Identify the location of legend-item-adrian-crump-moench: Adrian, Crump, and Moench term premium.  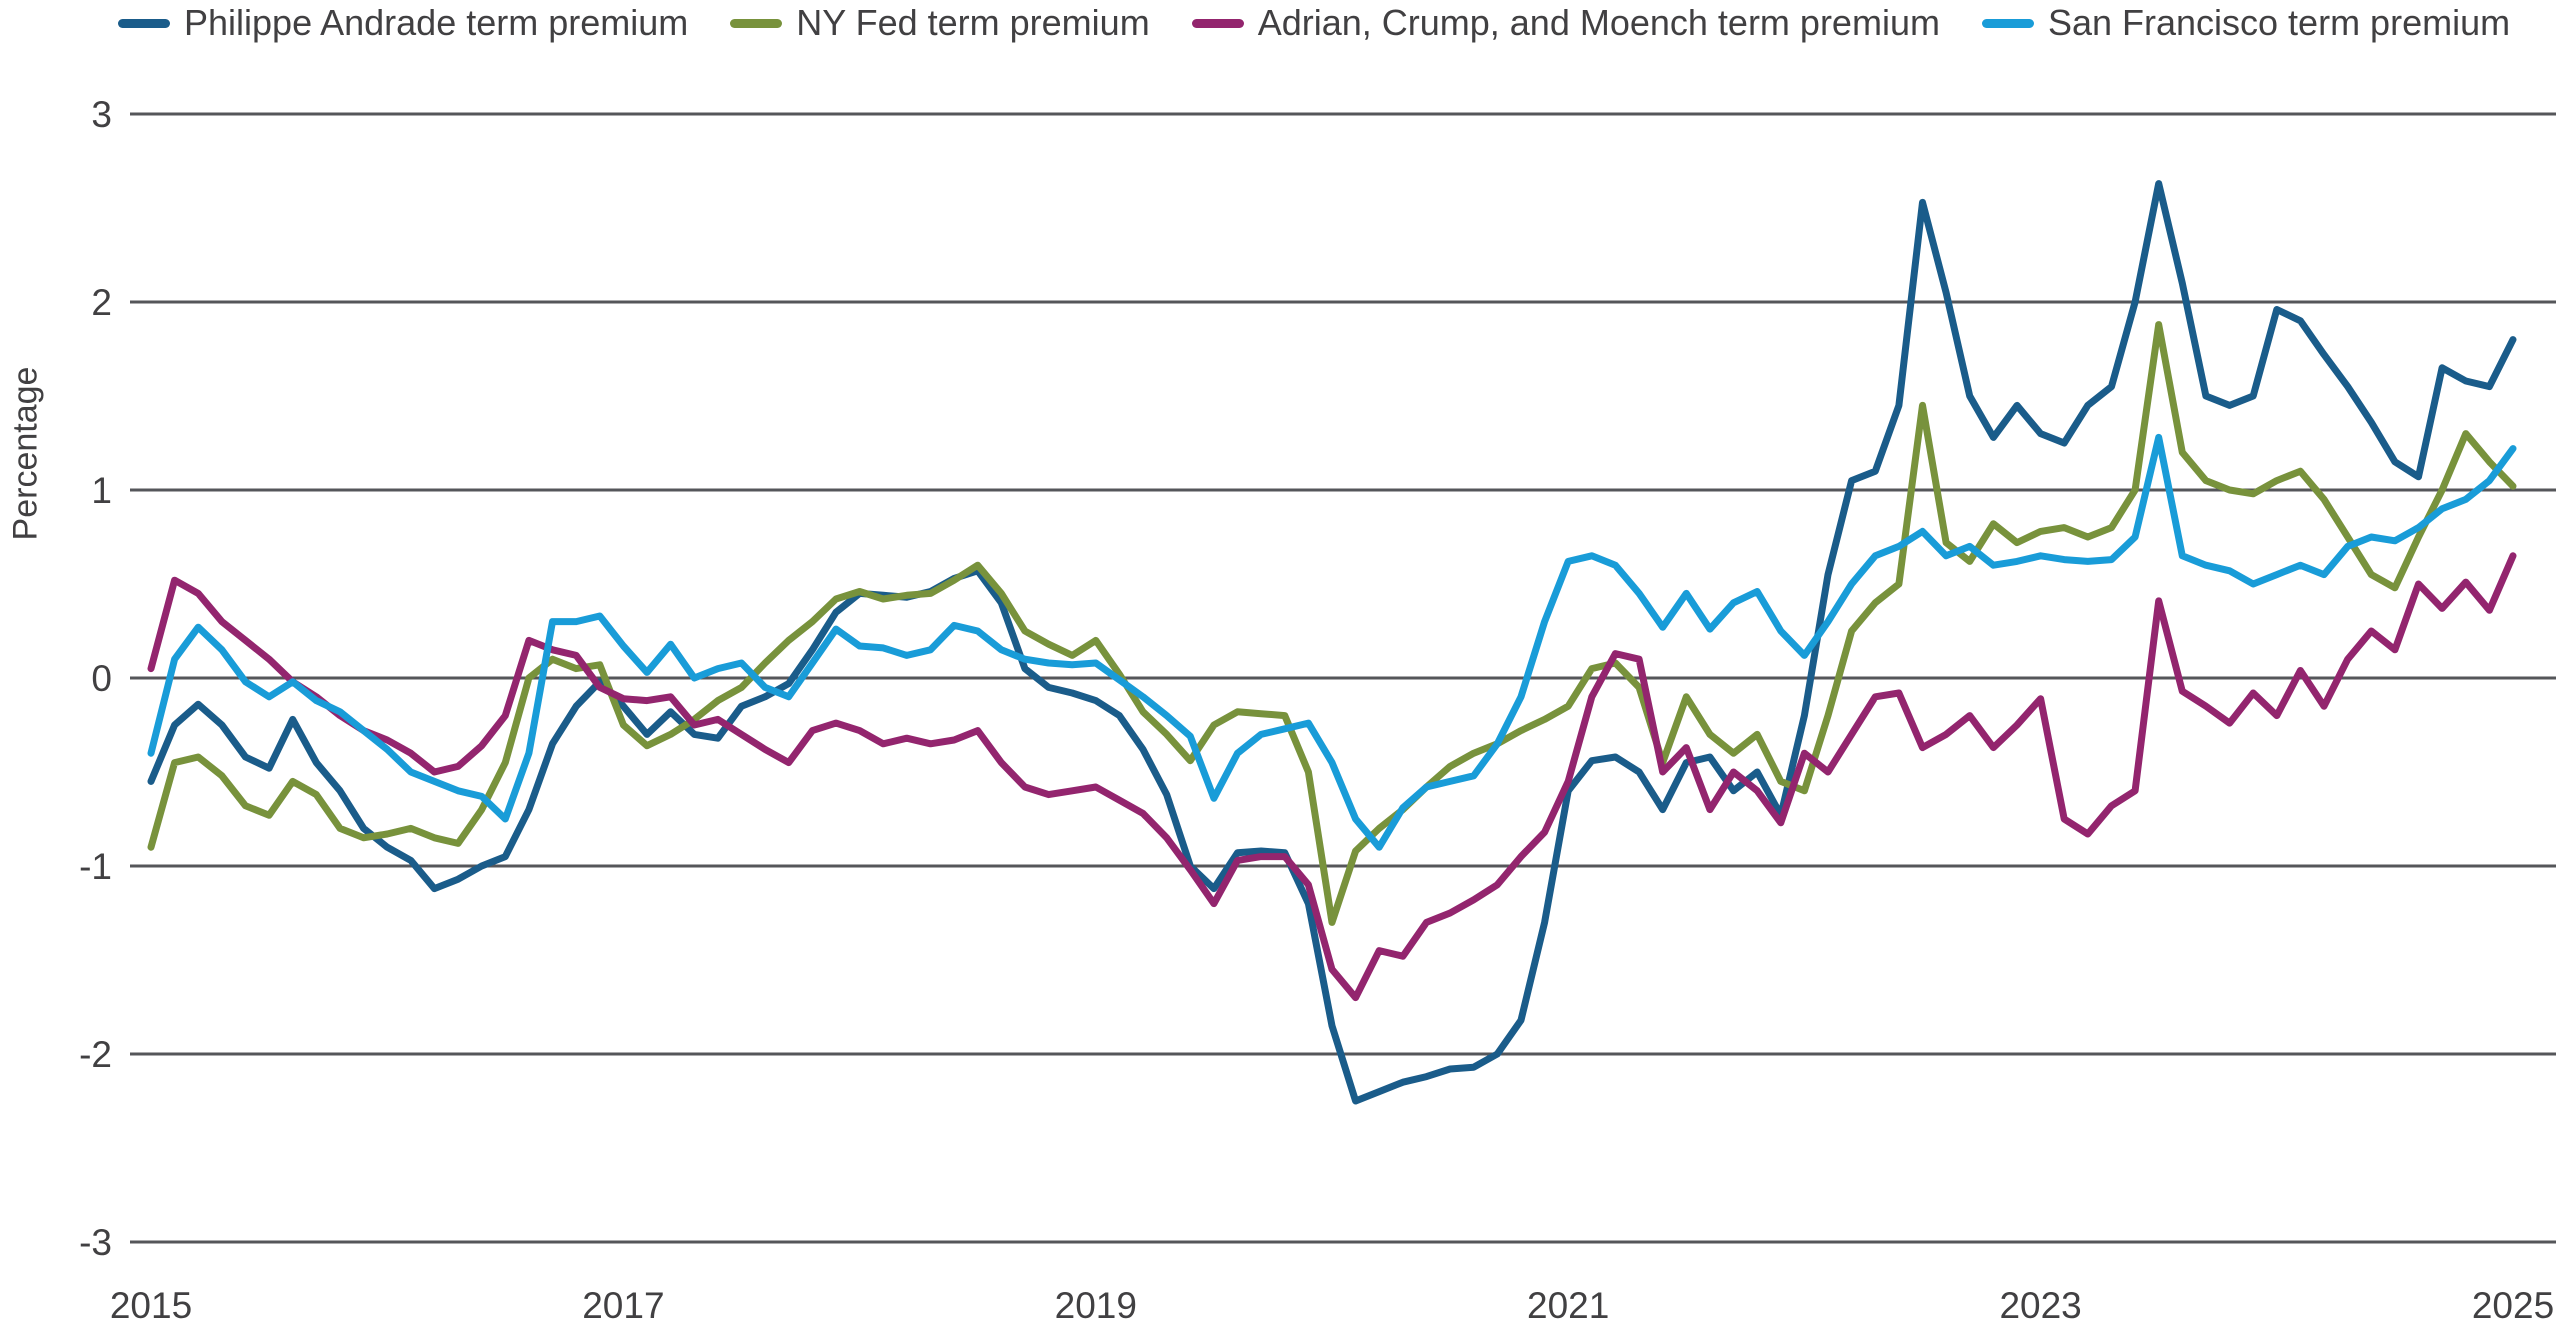
(1565, 23).